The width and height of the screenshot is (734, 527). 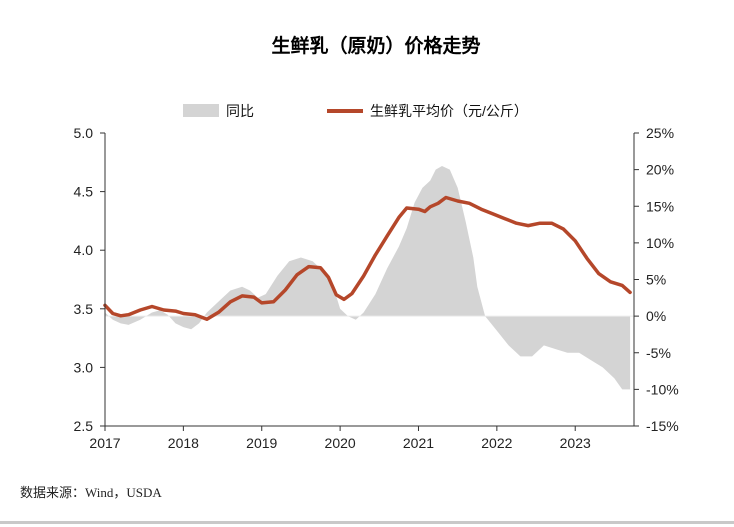 I want to click on right-tick-label: 25%, so click(x=660, y=133).